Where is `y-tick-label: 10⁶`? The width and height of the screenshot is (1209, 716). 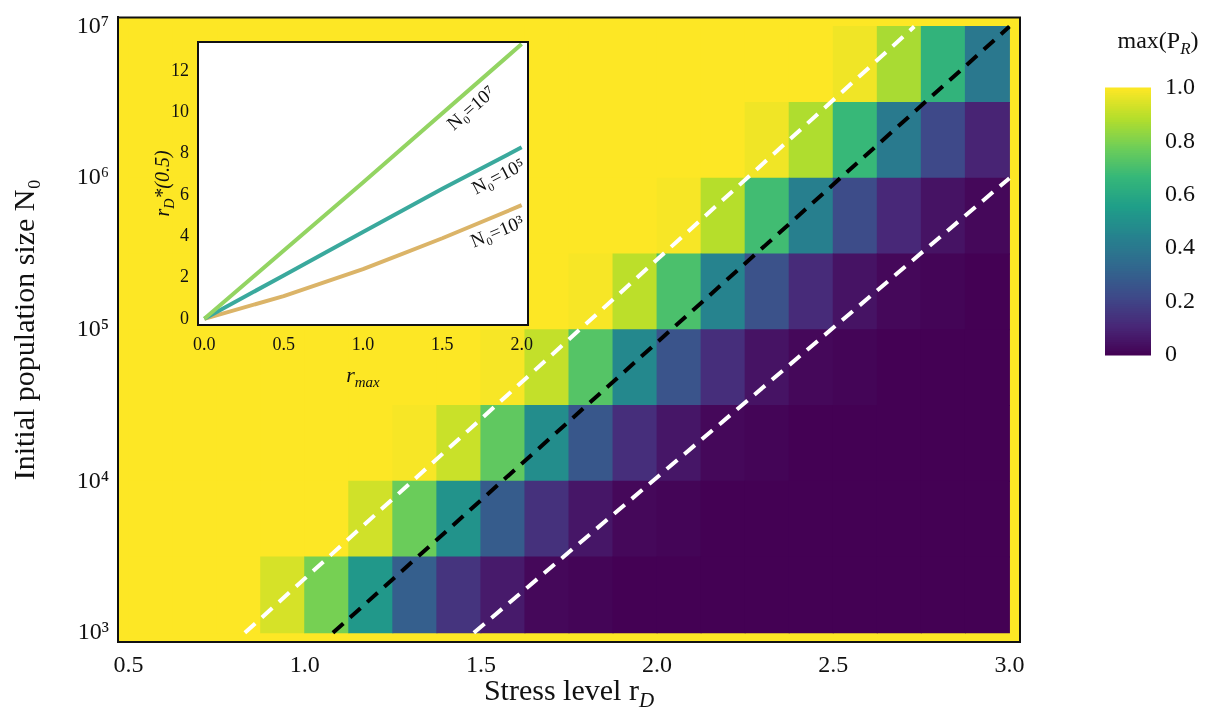 y-tick-label: 10⁶ is located at coordinates (92, 176).